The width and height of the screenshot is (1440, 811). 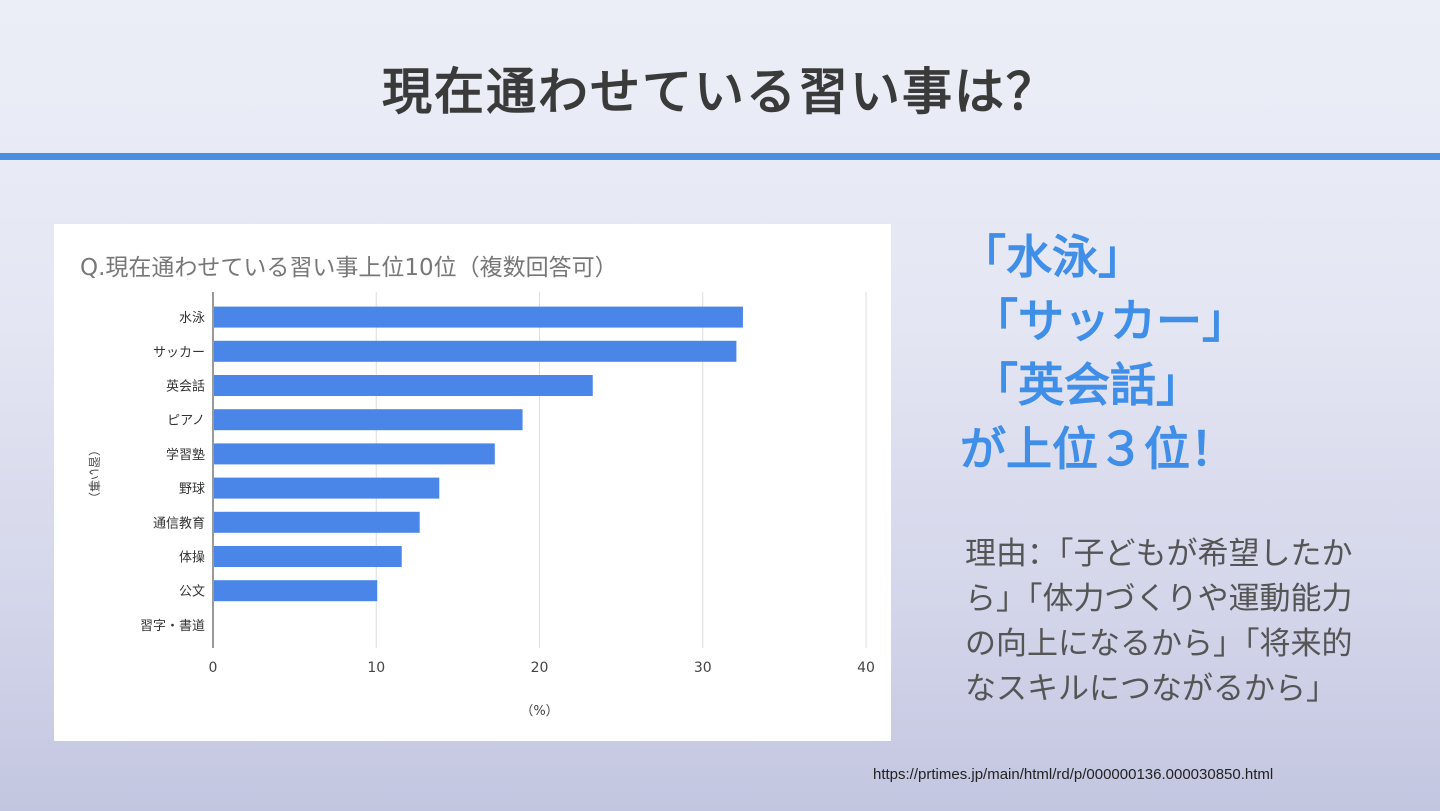 I want to click on slide-title: 現在通わせている習い事は？, so click(x=720, y=92).